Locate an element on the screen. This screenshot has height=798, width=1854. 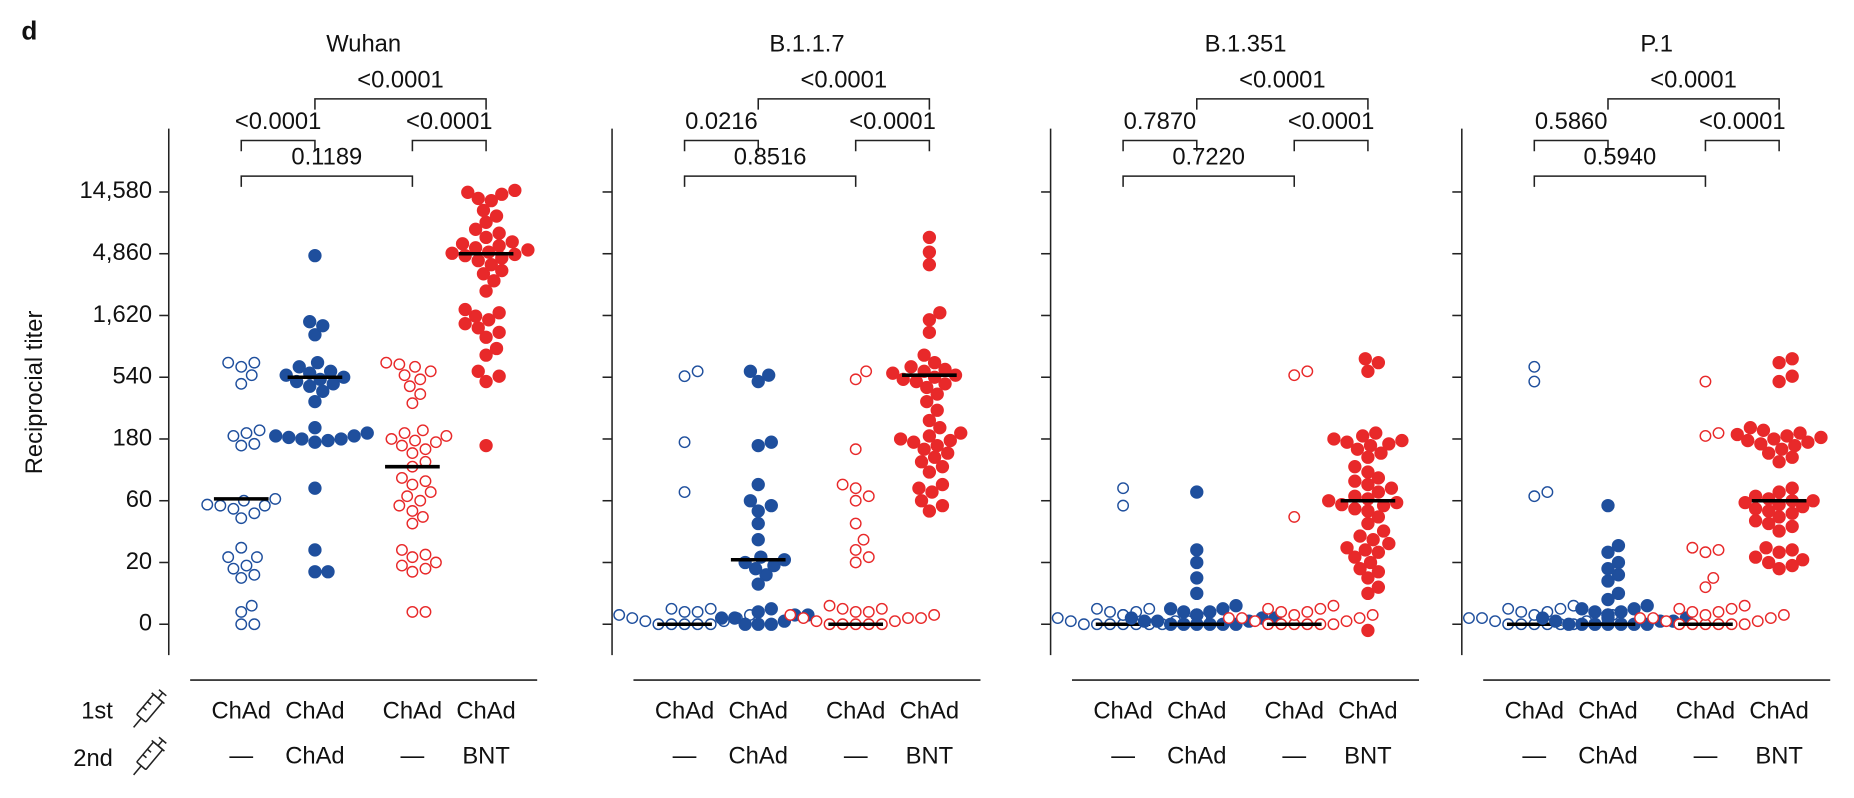
p-value: 0.5940 is located at coordinates (1620, 157).